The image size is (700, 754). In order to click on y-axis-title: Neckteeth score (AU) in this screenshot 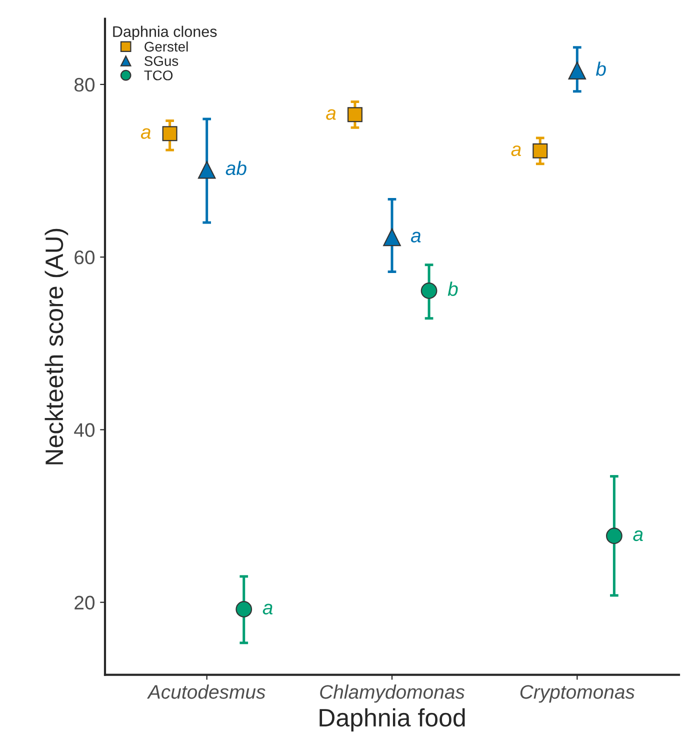, I will do `click(56, 346)`.